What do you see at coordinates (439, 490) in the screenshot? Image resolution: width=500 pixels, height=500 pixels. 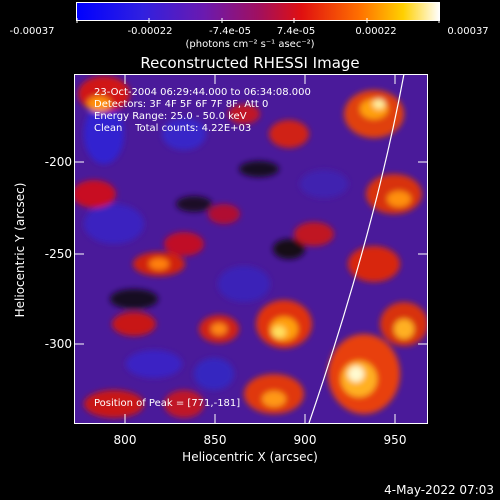 I see `date-stamp: 4-May-2022 07:03` at bounding box center [439, 490].